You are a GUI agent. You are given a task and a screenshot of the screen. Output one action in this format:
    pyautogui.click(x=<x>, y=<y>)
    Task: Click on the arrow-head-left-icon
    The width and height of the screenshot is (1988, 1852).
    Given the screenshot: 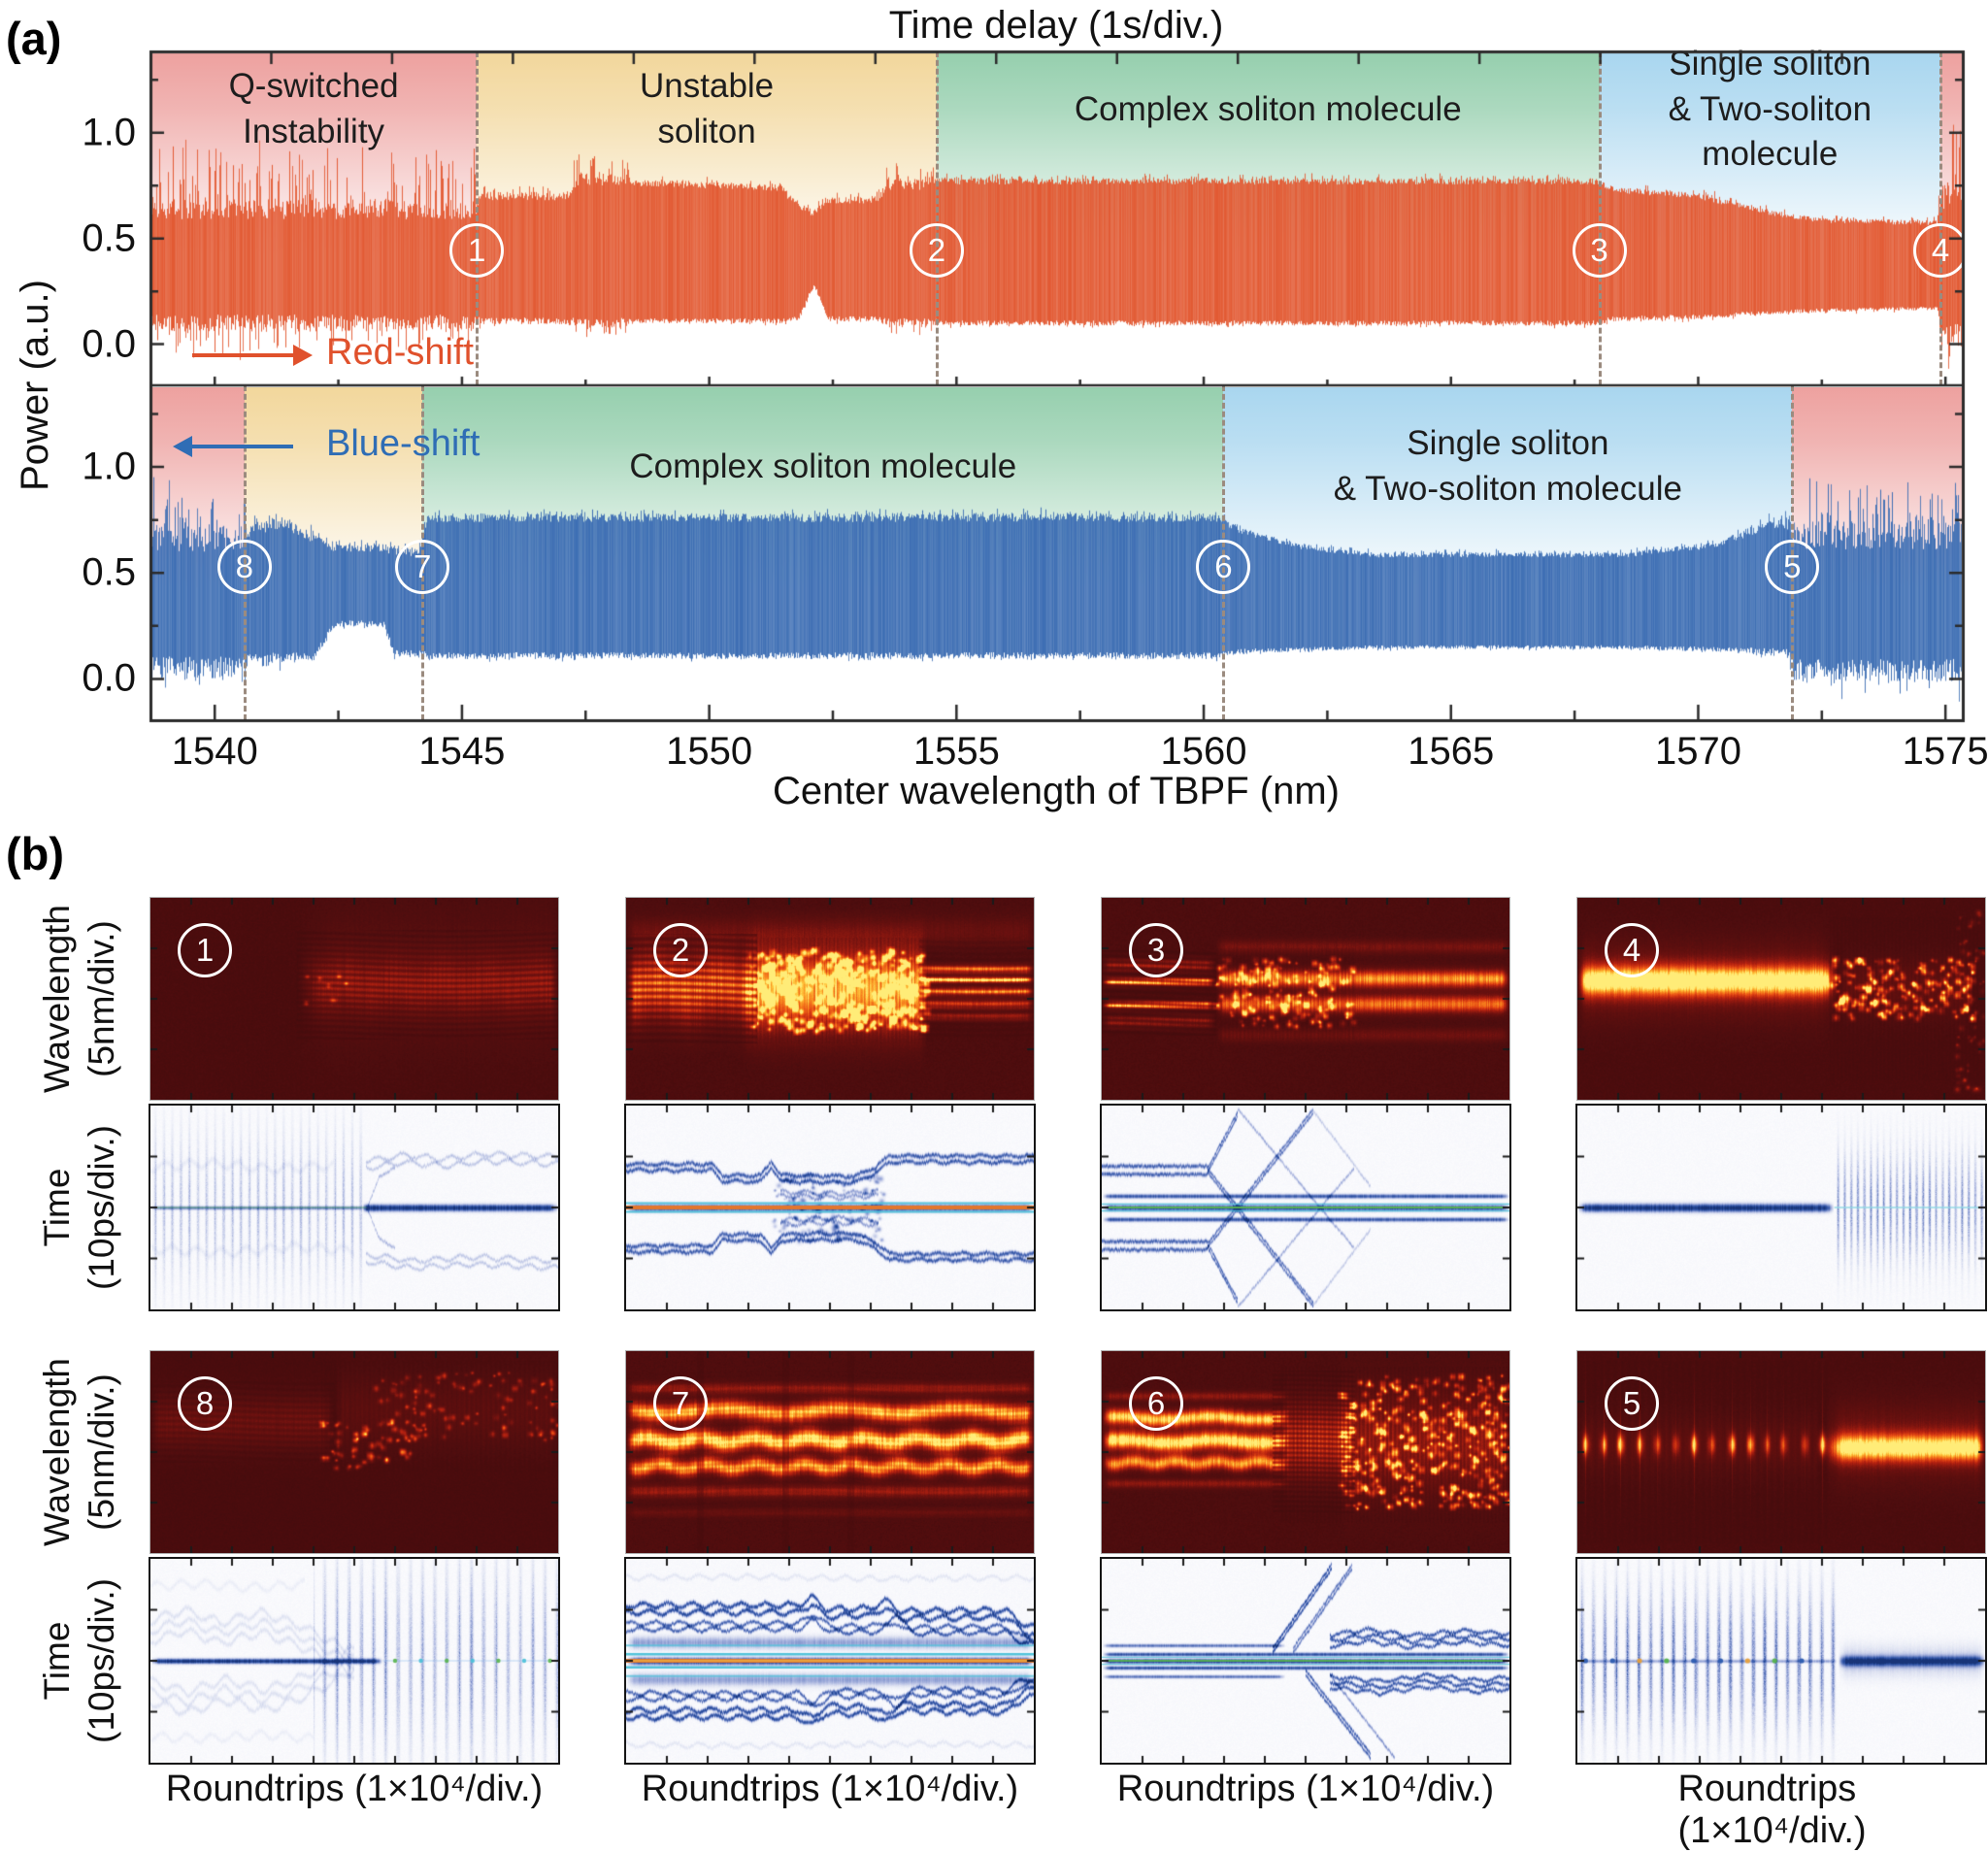 What is the action you would take?
    pyautogui.click(x=182, y=446)
    